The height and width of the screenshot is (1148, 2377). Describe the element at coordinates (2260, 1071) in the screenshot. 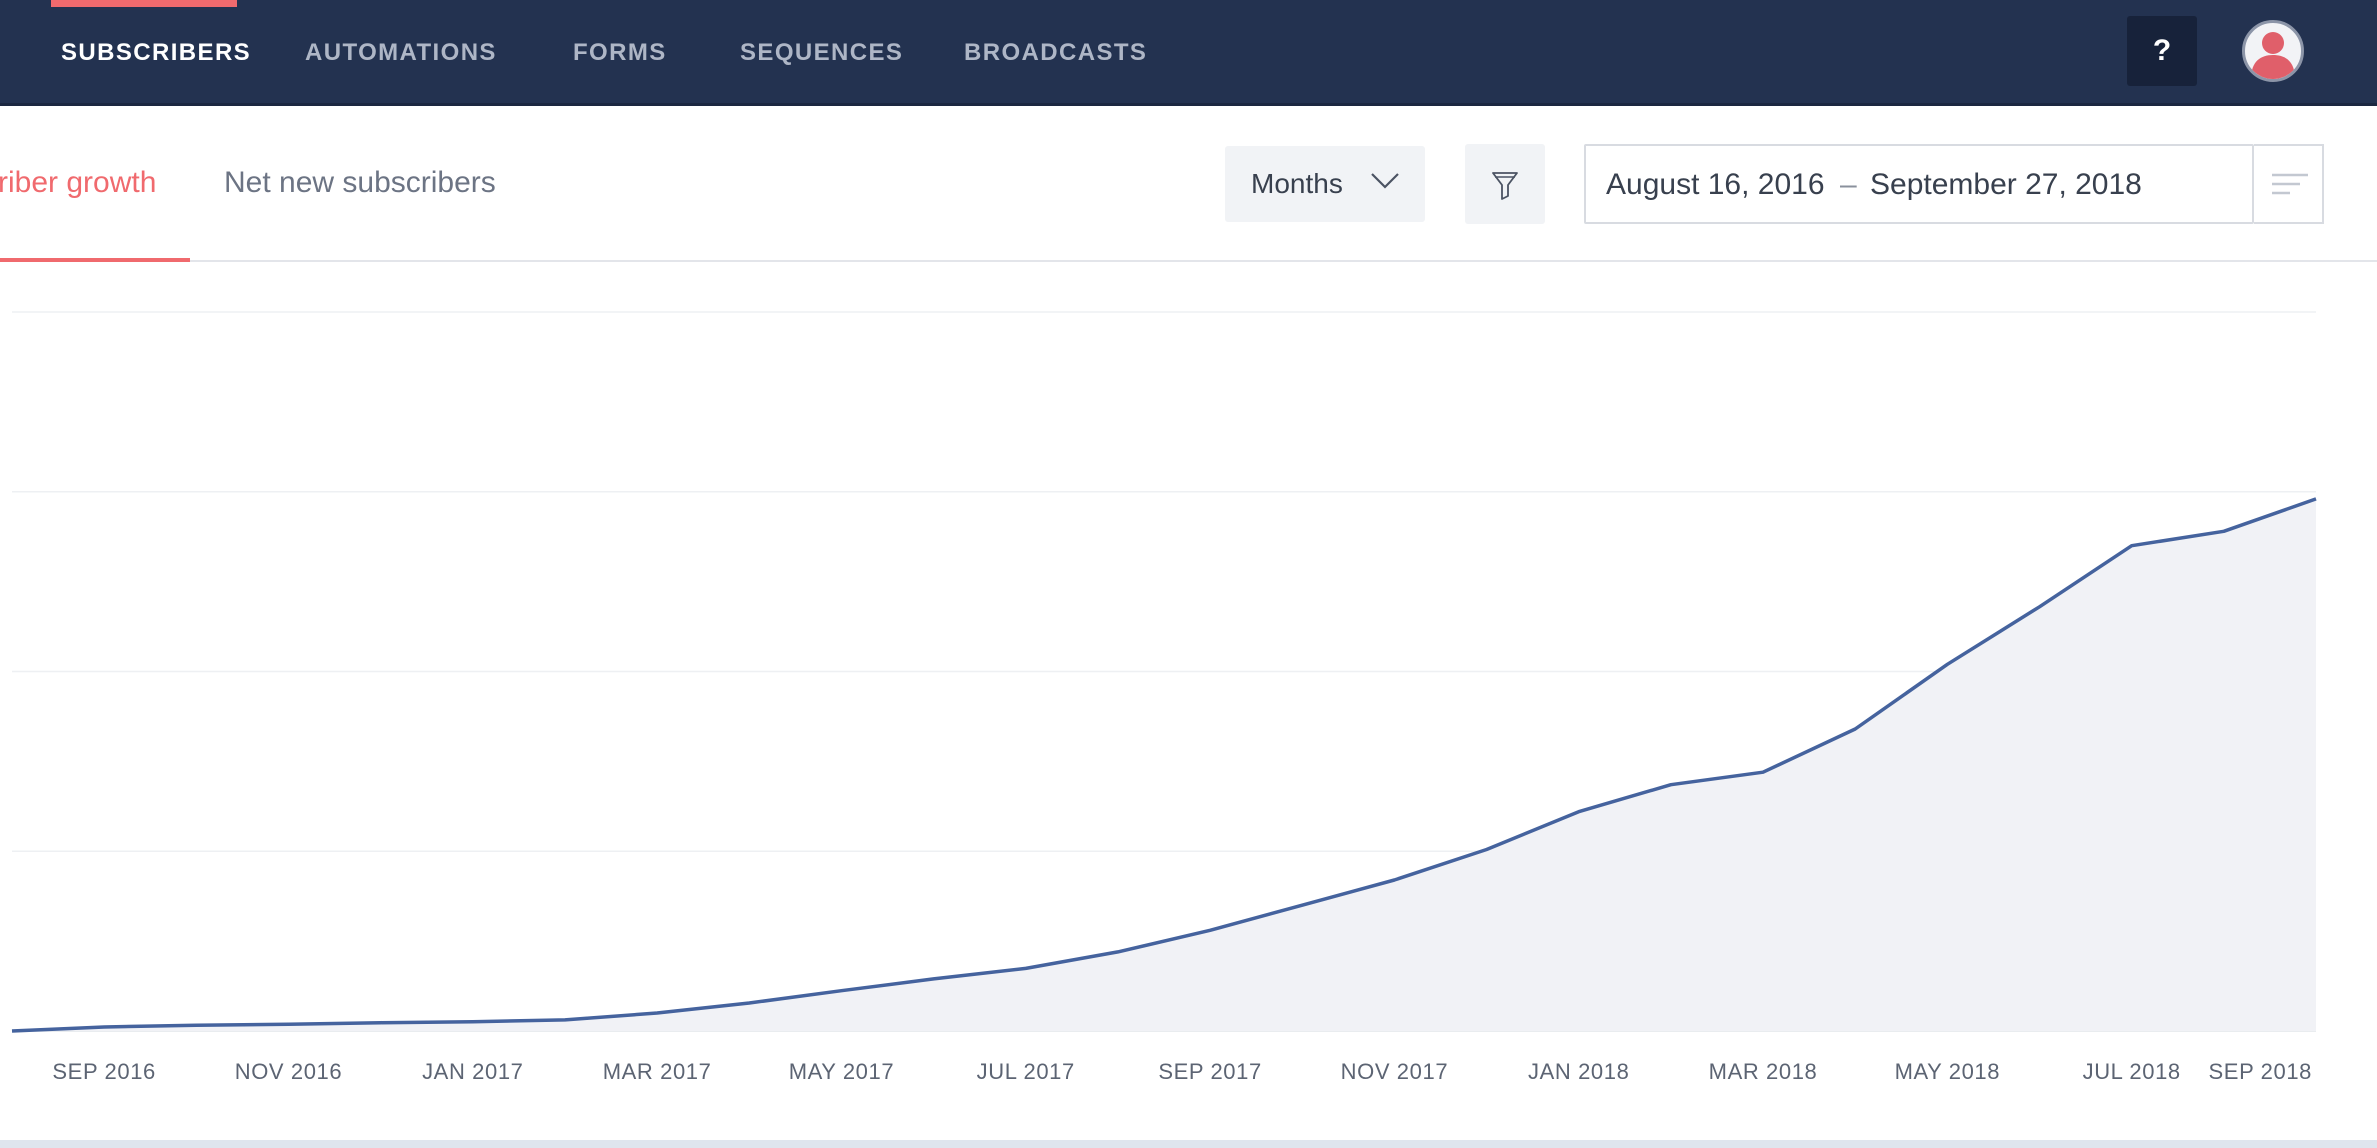

I see `x-tick-label: SEP 2018` at that location.